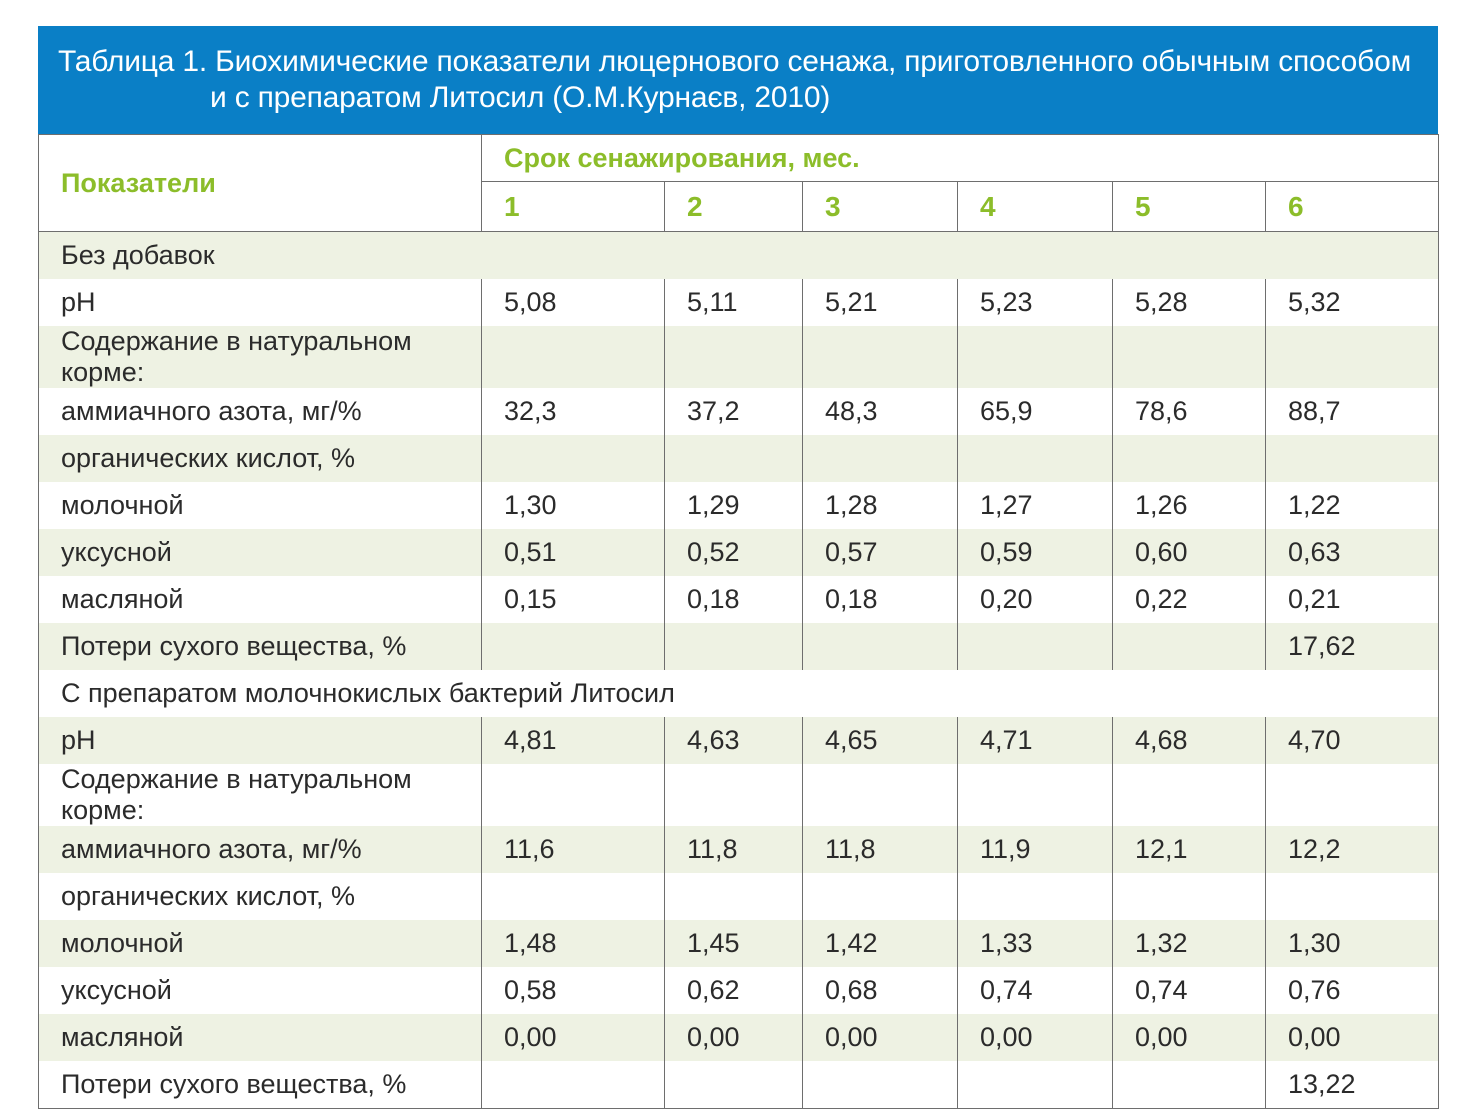  I want to click on section-title: Без добавок, so click(738, 255).